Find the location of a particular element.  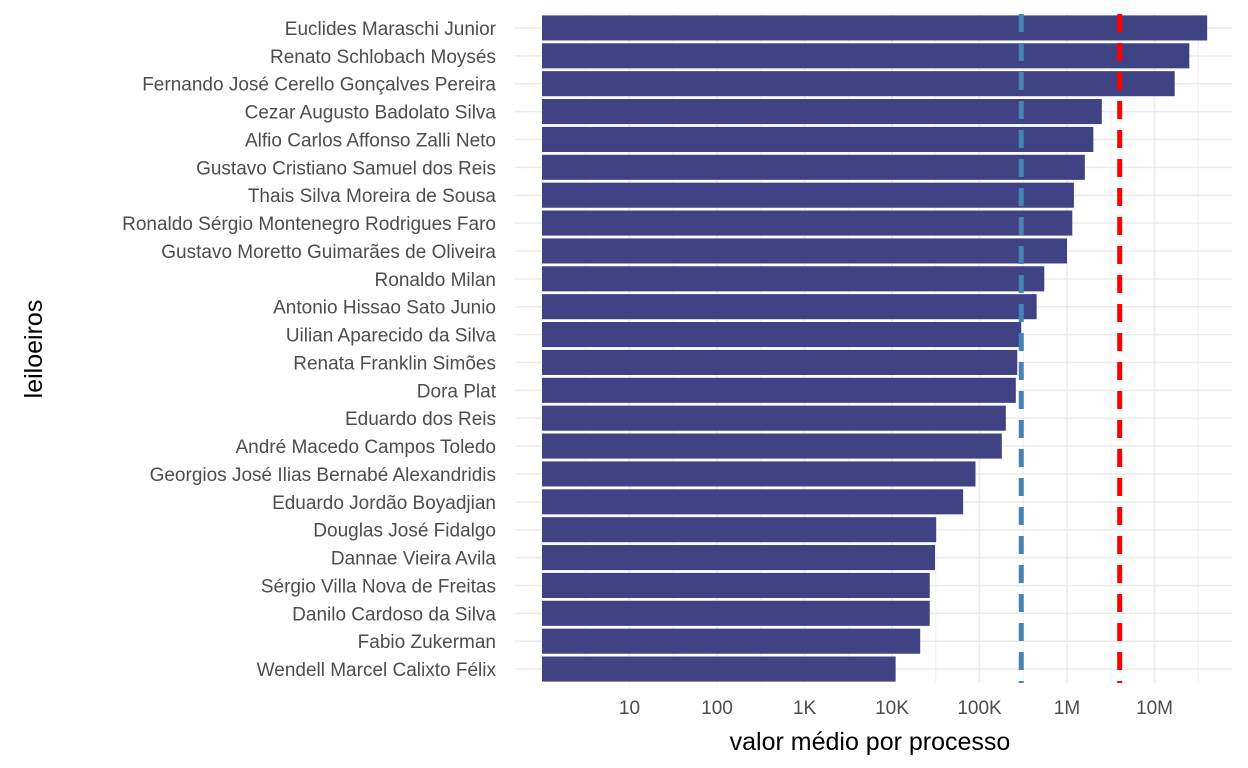

category-label: Antonio Hissao Sato Junio is located at coordinates (384, 308).